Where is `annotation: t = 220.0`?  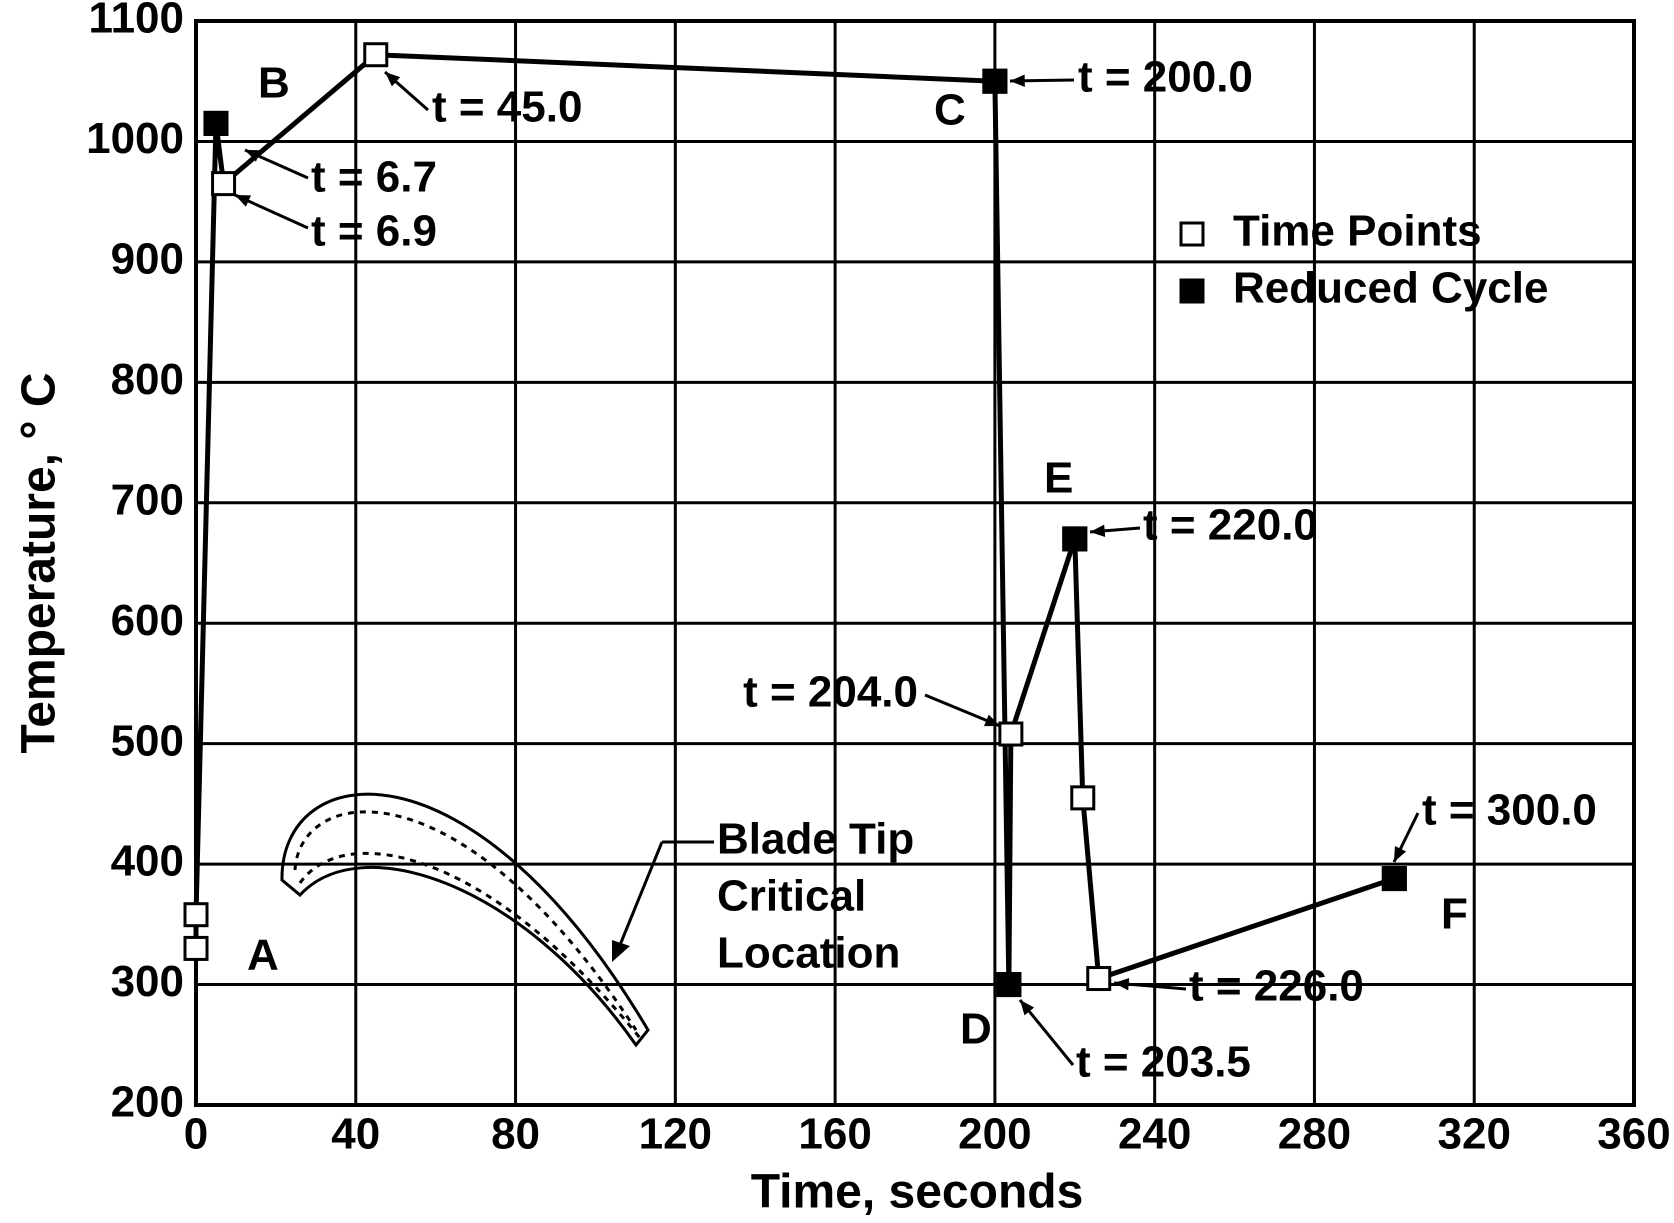
annotation: t = 220.0 is located at coordinates (1230, 525).